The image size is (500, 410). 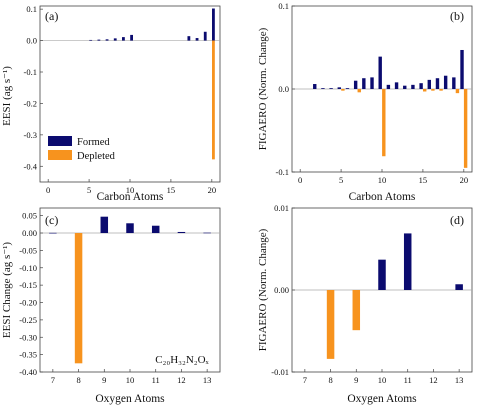 What do you see at coordinates (29, 216) in the screenshot?
I see `y-tick-label: 0.05` at bounding box center [29, 216].